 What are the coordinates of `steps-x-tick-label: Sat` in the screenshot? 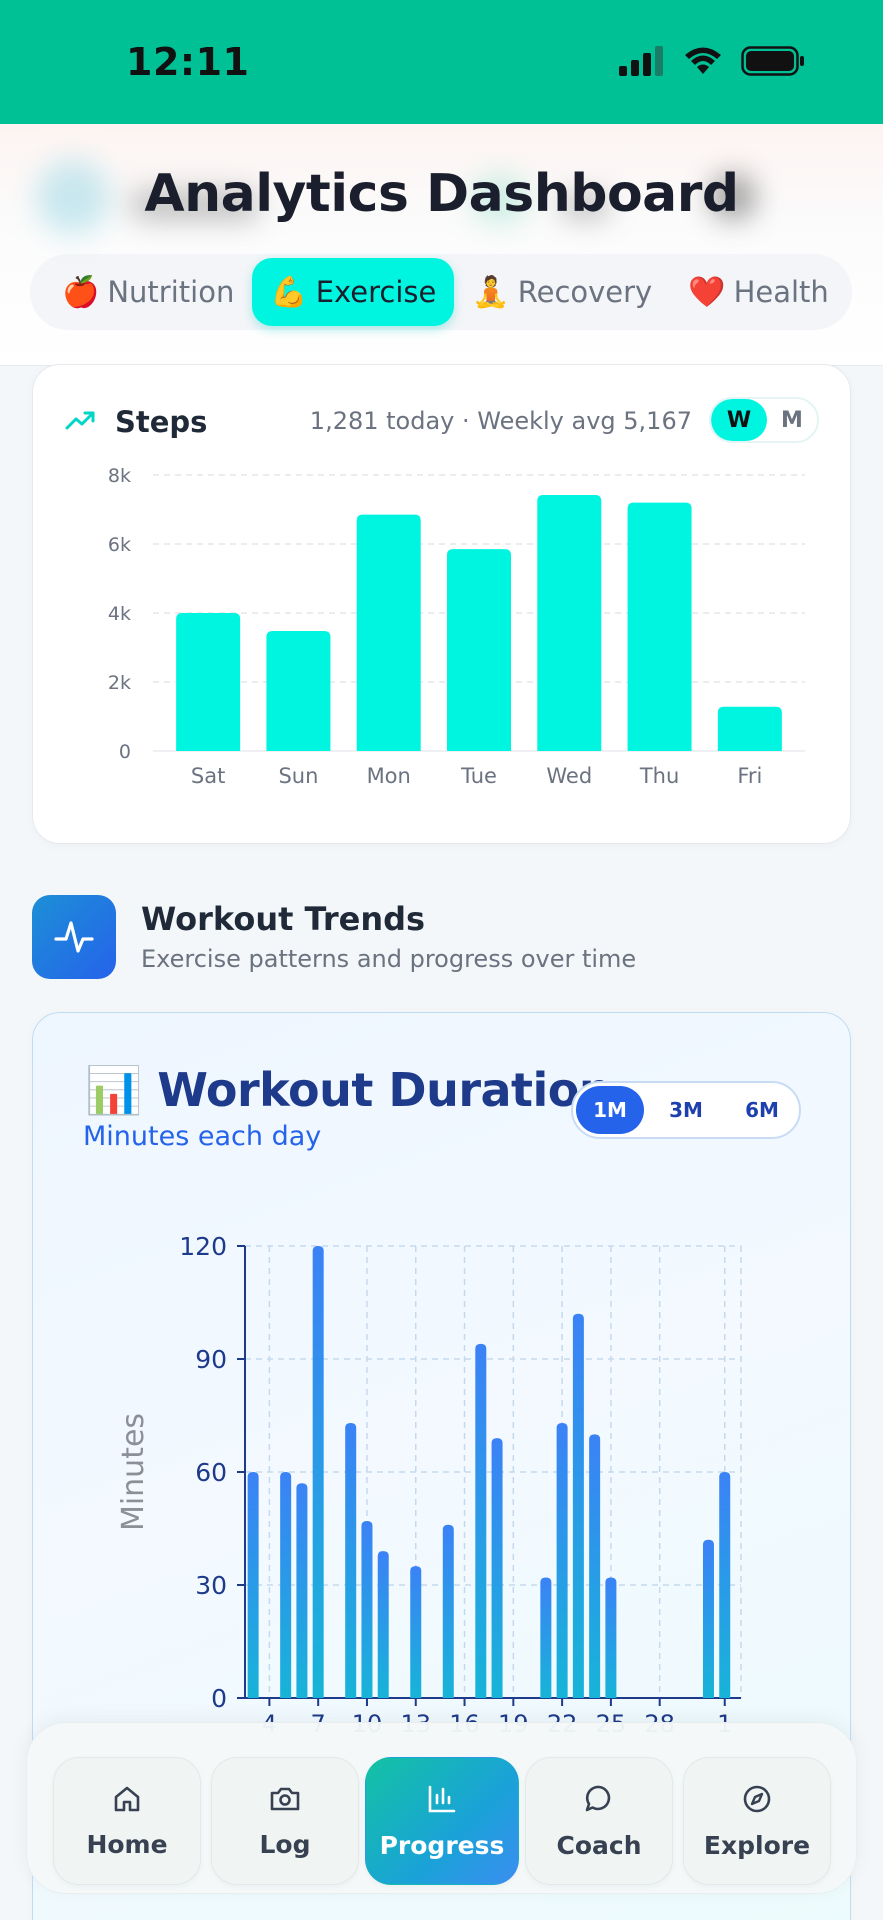 It's located at (208, 776).